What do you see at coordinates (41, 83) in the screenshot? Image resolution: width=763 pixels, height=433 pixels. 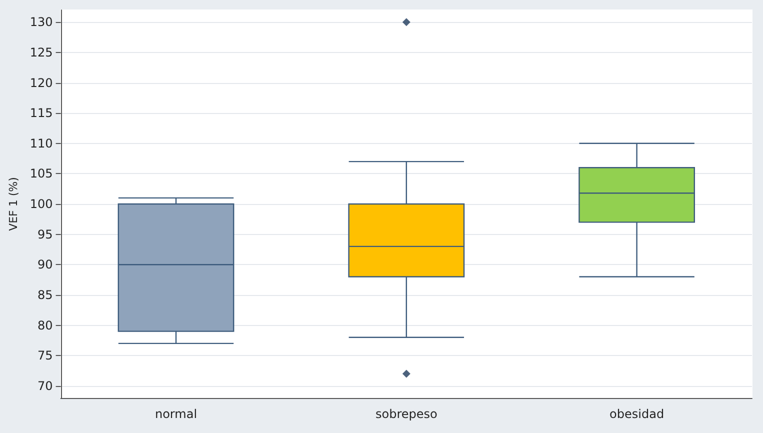 I see `y-tick-label: 120` at bounding box center [41, 83].